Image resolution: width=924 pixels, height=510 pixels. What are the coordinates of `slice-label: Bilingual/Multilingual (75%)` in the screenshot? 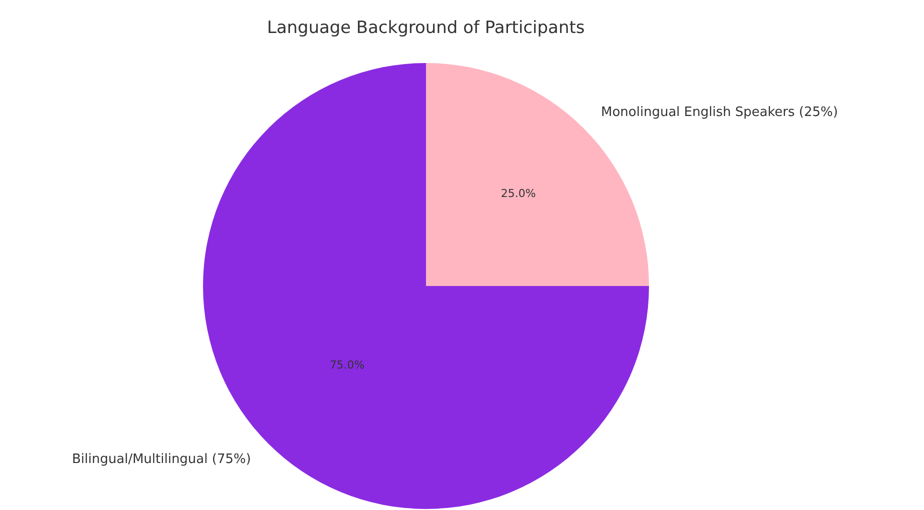 It's located at (161, 459).